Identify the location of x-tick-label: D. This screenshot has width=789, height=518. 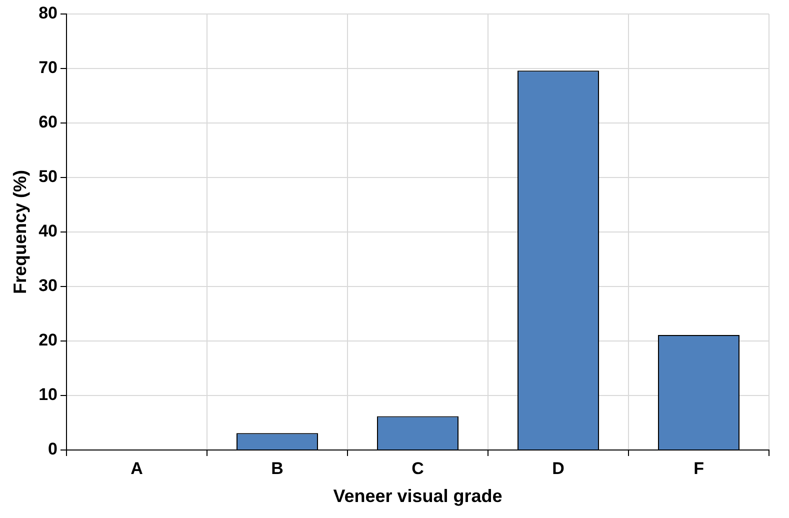
(558, 468).